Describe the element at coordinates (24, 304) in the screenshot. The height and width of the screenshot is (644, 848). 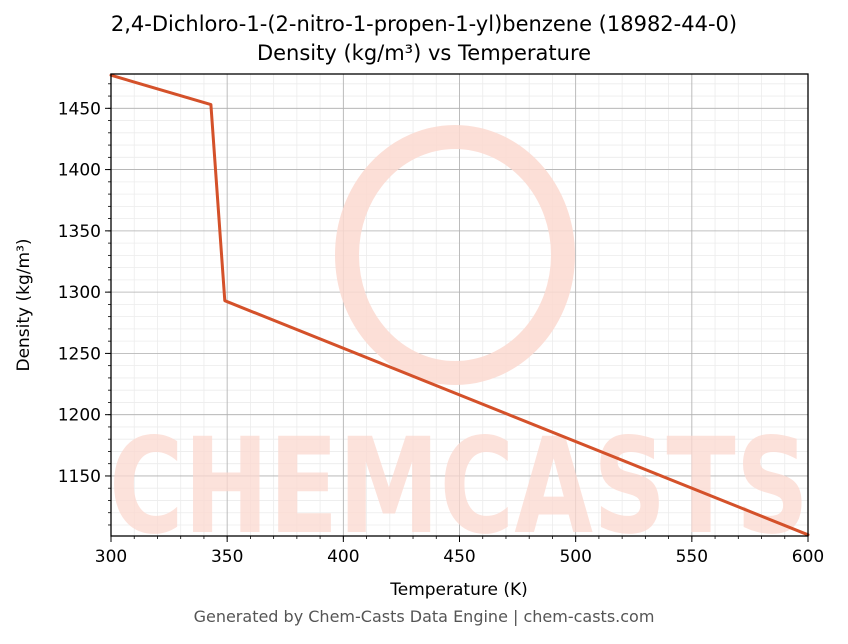
I see `y-axis-label: Density (kg/m³)` at that location.